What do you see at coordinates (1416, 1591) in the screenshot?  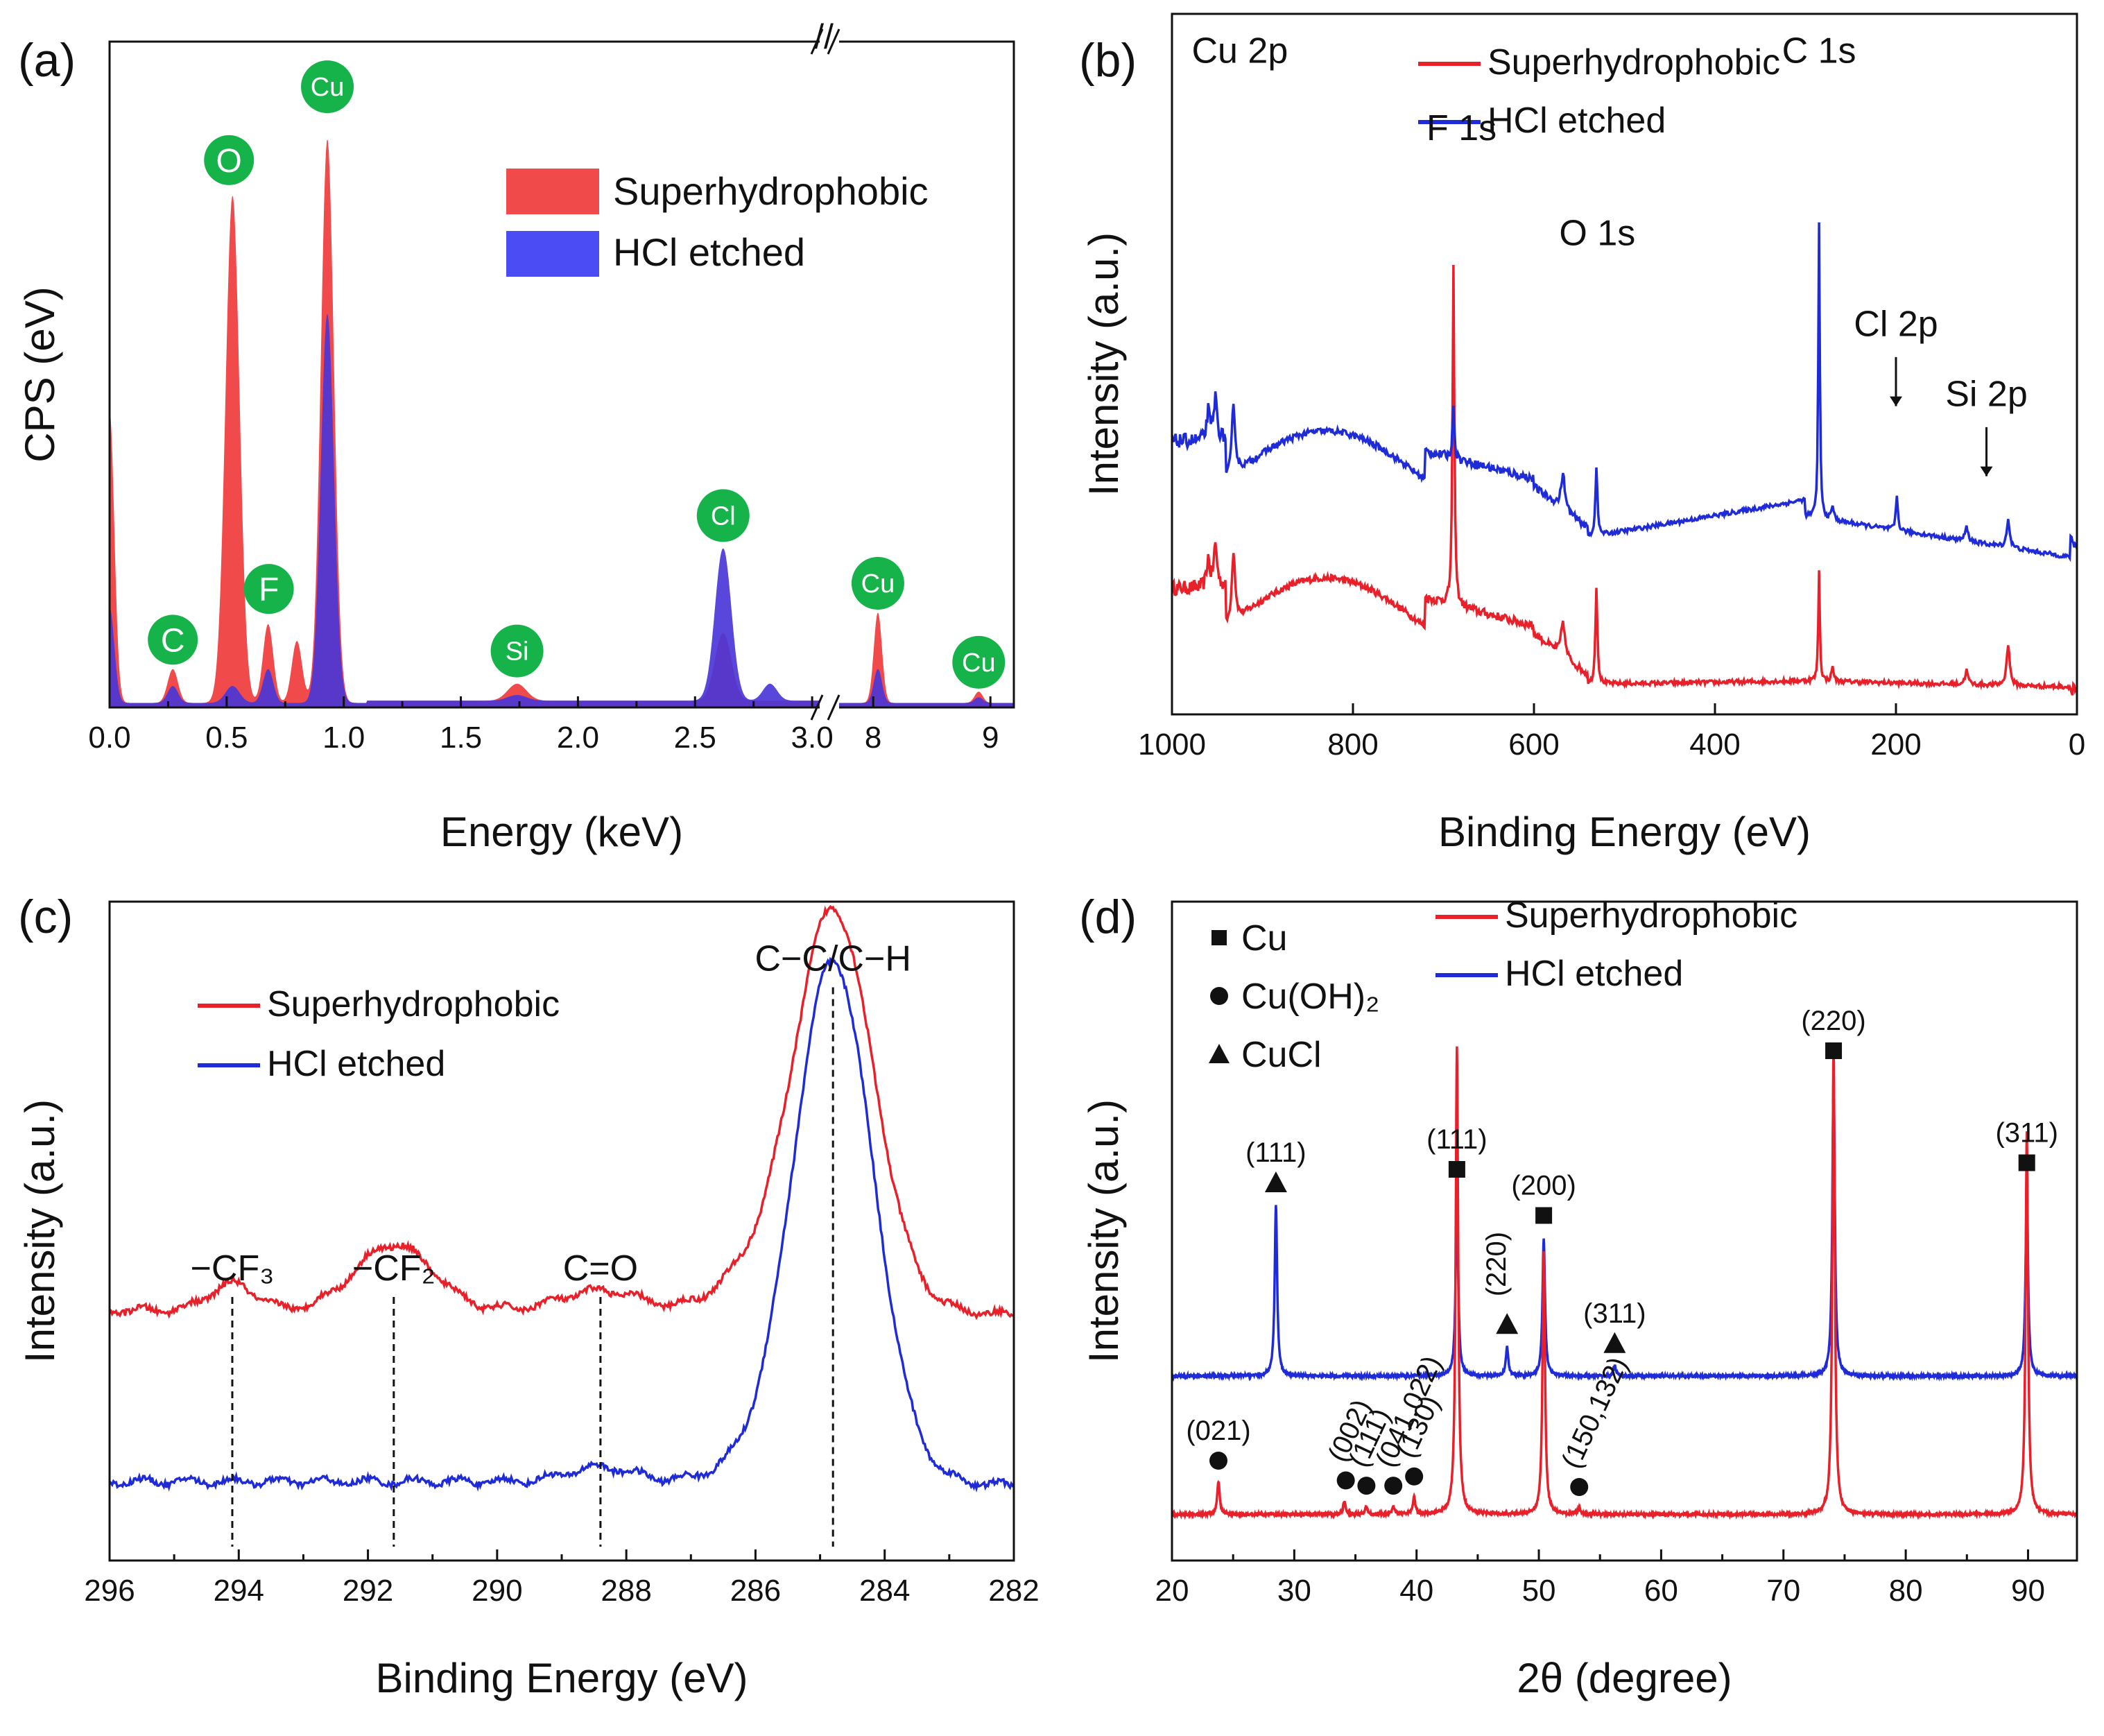 I see `panel-d-xtick-2-label: 40` at bounding box center [1416, 1591].